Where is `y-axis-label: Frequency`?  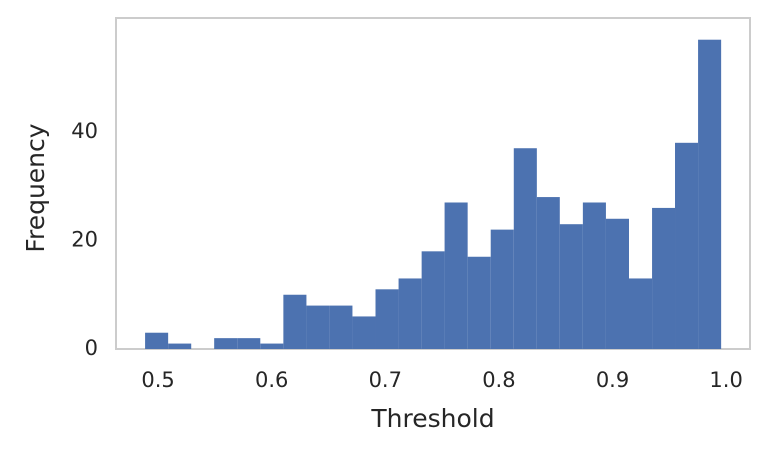 y-axis-label: Frequency is located at coordinates (35, 187).